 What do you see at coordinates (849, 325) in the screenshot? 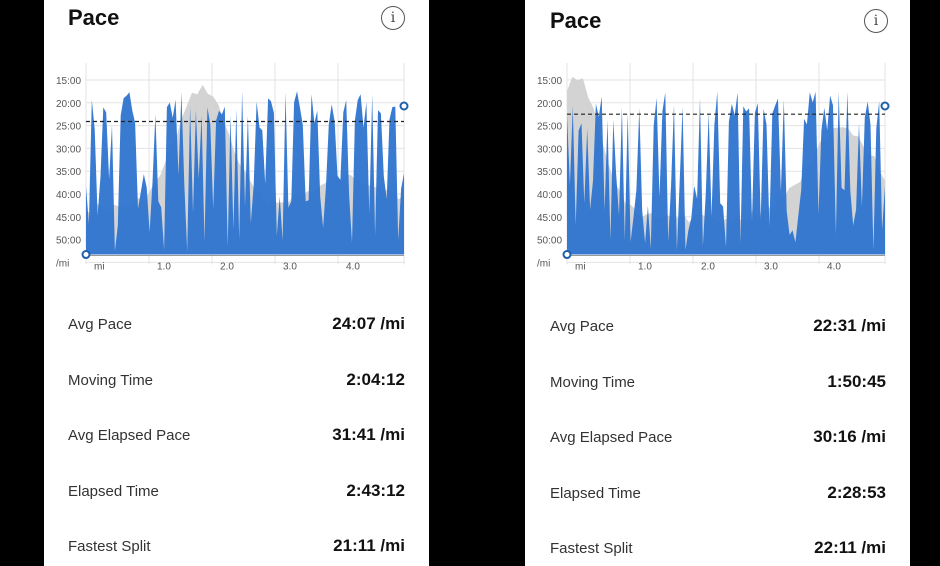
I see `stat-value: 22:31 /mi` at bounding box center [849, 325].